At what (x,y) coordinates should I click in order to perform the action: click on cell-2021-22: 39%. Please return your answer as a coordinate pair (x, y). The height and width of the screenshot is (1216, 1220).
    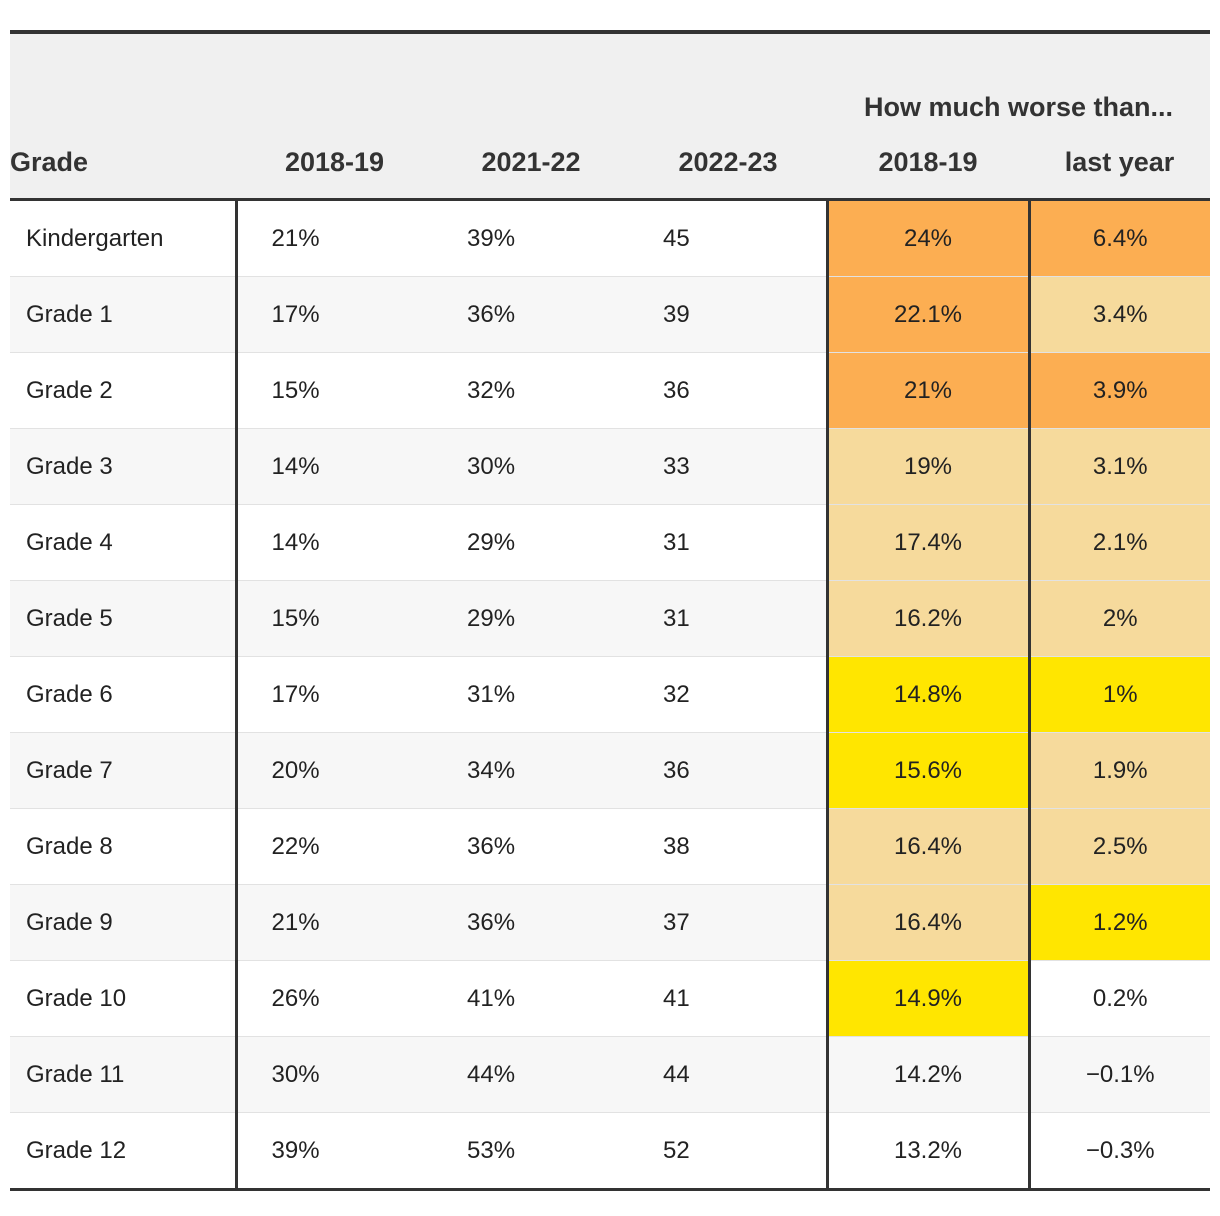
    Looking at the image, I should click on (531, 238).